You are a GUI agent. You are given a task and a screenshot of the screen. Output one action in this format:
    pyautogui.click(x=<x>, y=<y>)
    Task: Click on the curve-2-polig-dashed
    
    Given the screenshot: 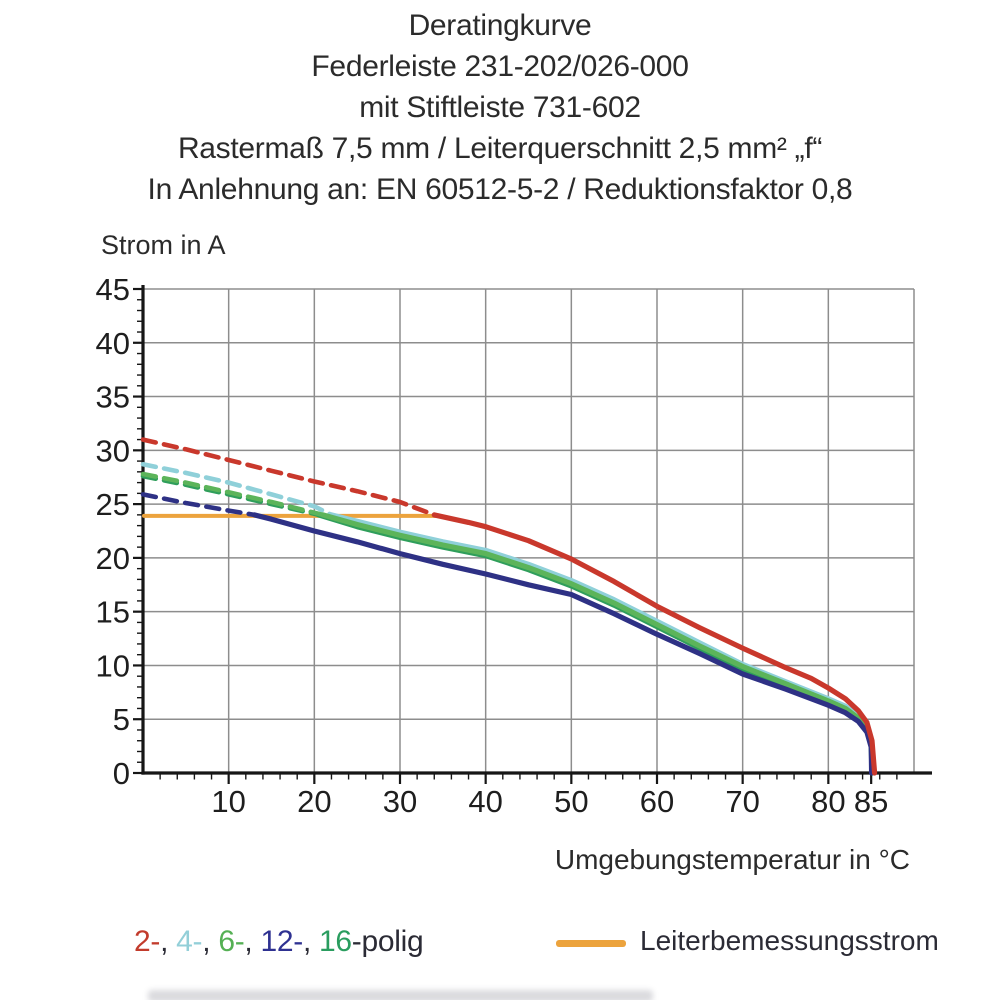 What is the action you would take?
    pyautogui.click(x=288, y=477)
    